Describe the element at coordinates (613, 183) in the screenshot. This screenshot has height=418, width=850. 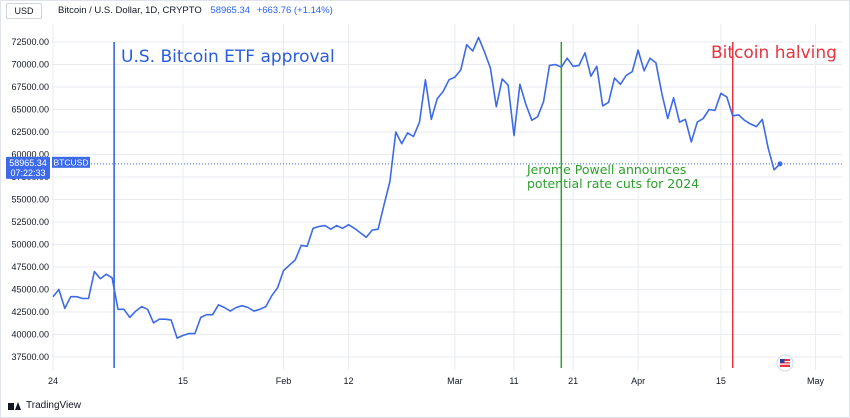
I see `powell-annotation-line: potential rate cuts for 2024` at that location.